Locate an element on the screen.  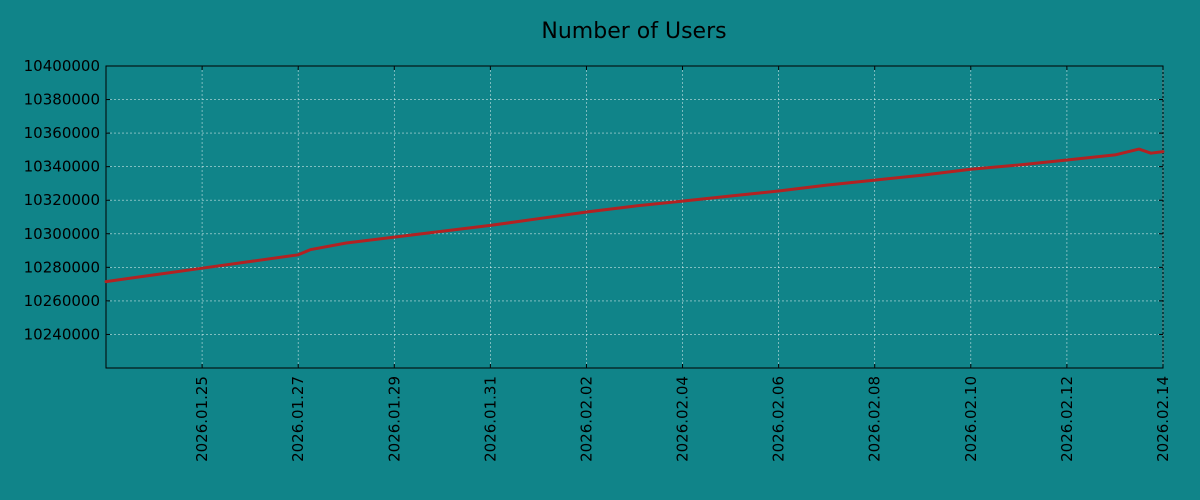
x-tick-label: 2026.01.31 is located at coordinates (490, 419).